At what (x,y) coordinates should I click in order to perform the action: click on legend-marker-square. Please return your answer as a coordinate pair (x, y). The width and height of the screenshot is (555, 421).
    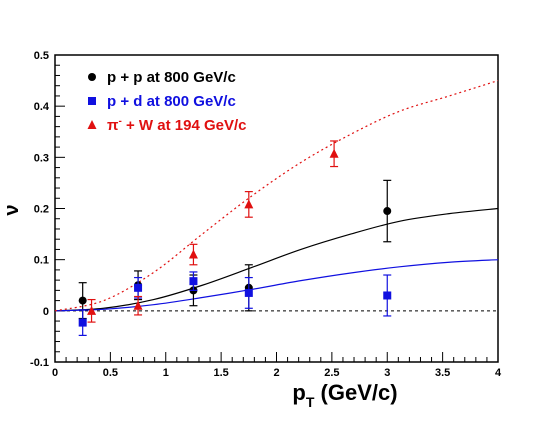
    Looking at the image, I should click on (92, 101).